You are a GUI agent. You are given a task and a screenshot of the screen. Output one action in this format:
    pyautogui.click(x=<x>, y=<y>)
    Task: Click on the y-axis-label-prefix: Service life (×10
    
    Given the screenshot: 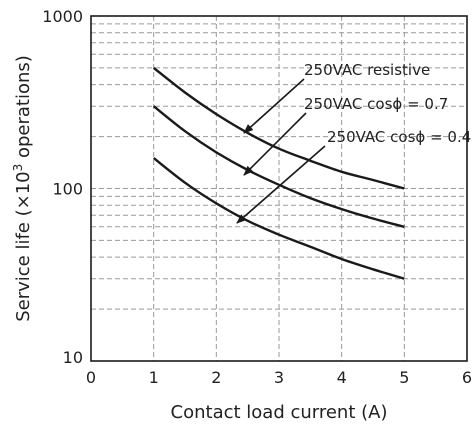 What is the action you would take?
    pyautogui.click(x=23, y=246)
    